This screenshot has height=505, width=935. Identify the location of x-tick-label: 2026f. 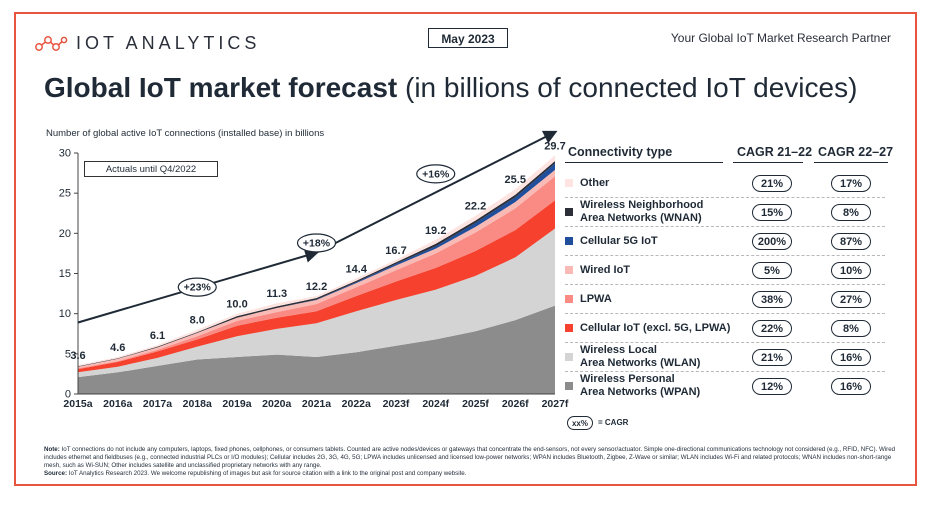
(515, 404).